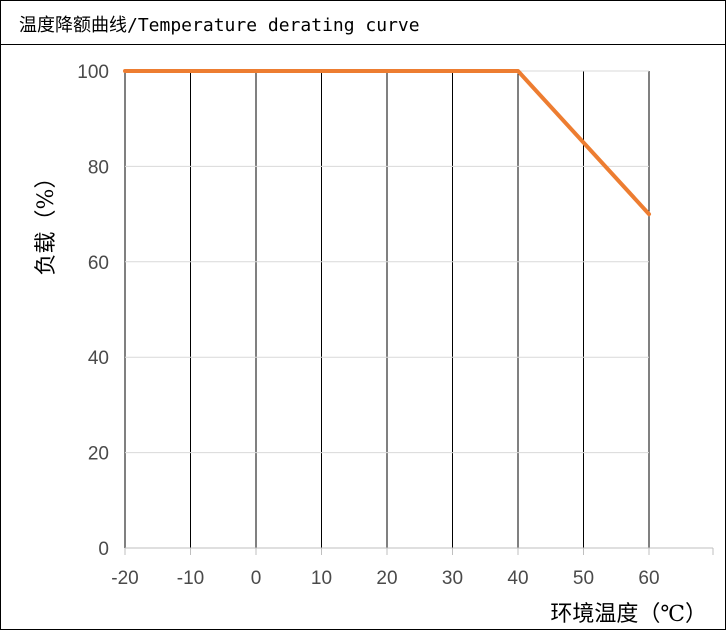 The image size is (726, 630). What do you see at coordinates (386, 578) in the screenshot?
I see `x-tick-label-4: 20` at bounding box center [386, 578].